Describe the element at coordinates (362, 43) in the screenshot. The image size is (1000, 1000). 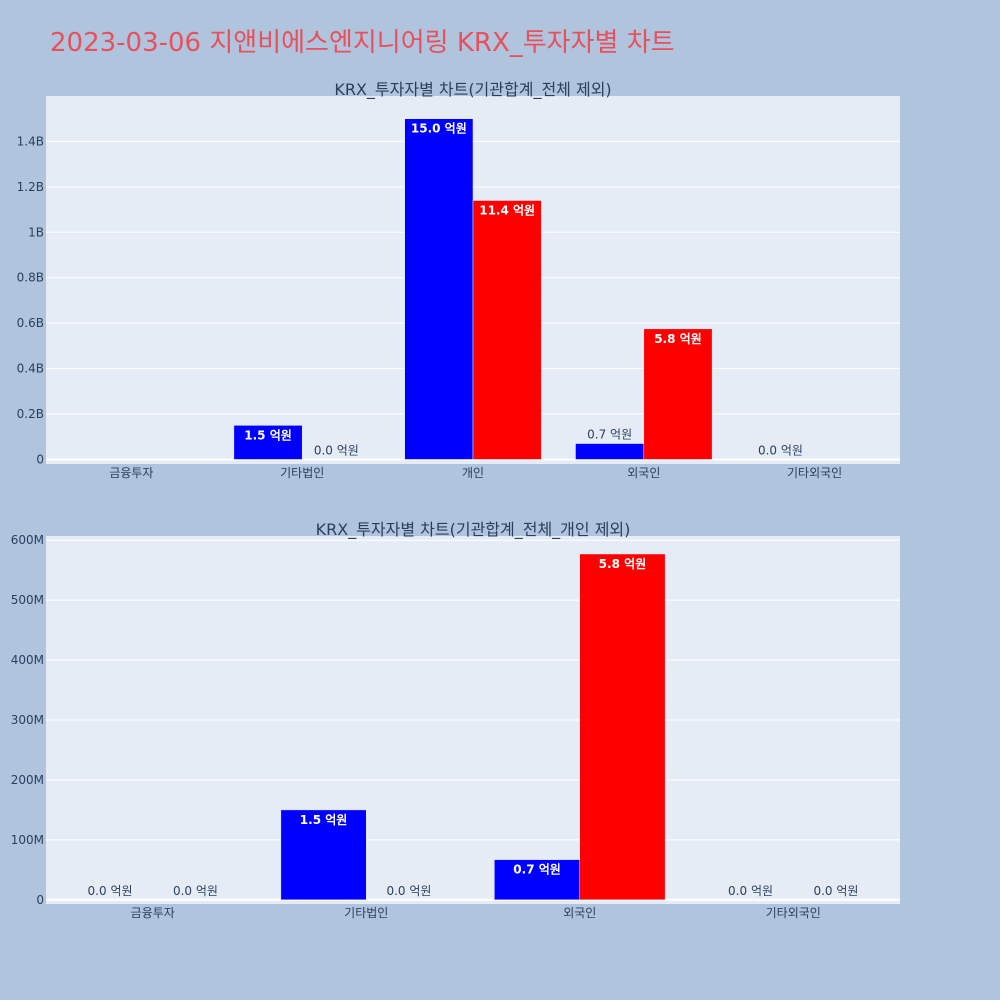
I see `page-title: 2023-03-06 지앤비에스엔지니어링 KRX_투자자별 차트` at that location.